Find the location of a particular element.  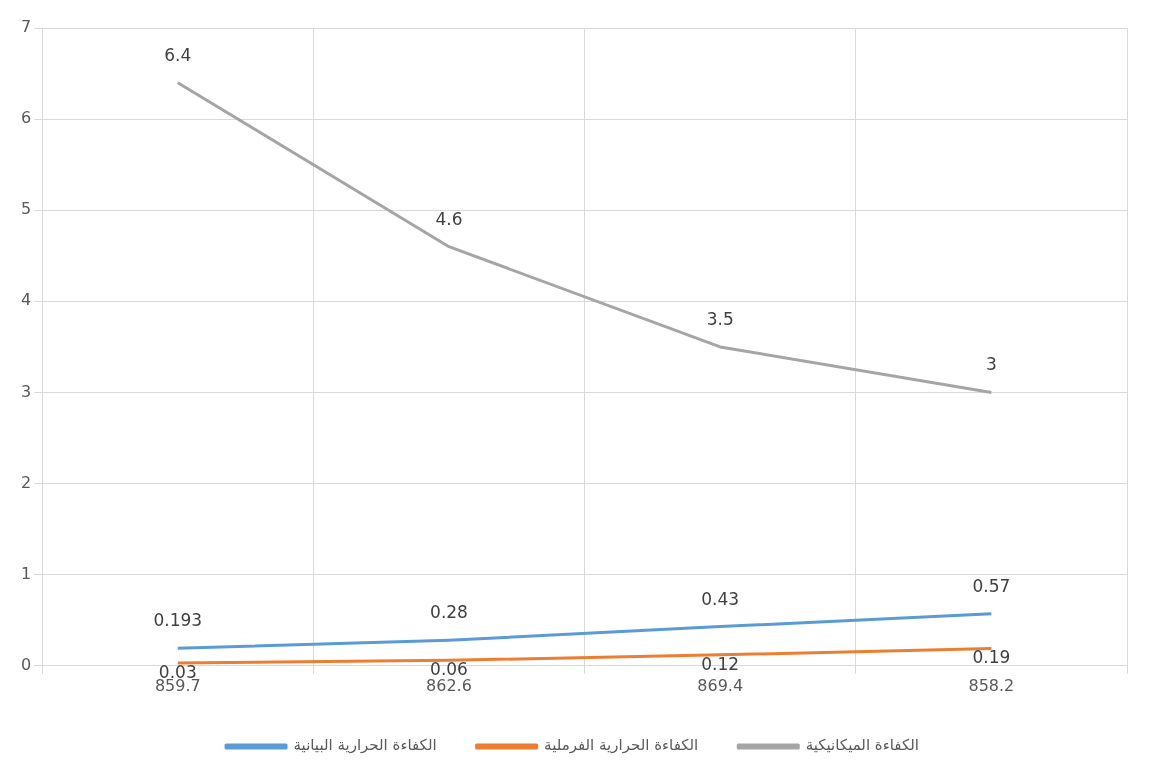

y-tick-label: 6 is located at coordinates (26, 118).